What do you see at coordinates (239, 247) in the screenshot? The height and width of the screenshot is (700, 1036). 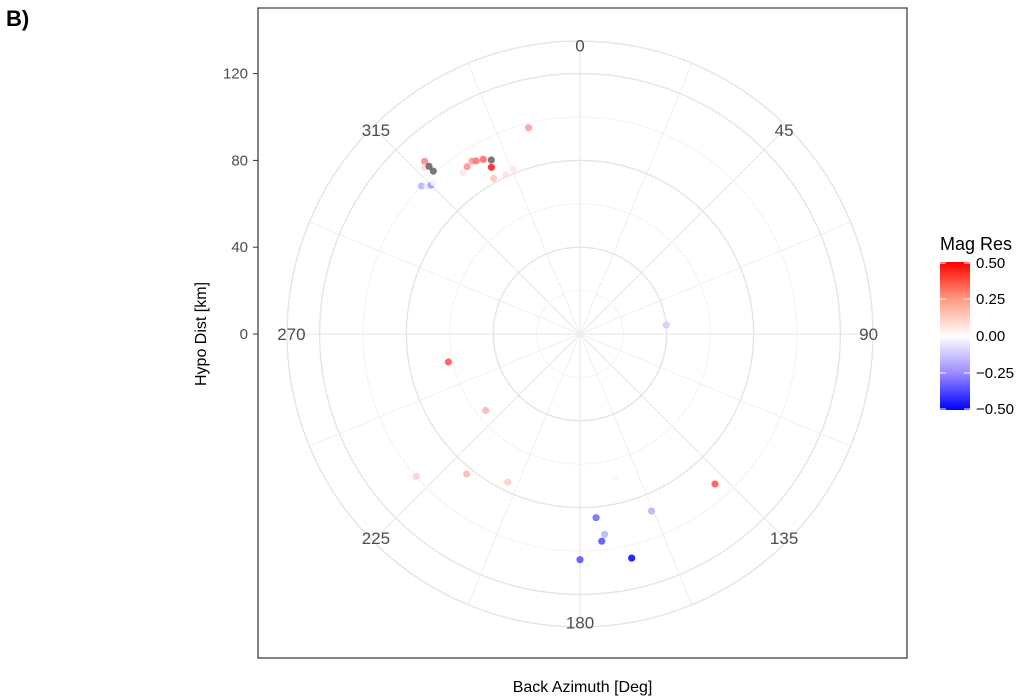 I see `y-tick-label: 40` at bounding box center [239, 247].